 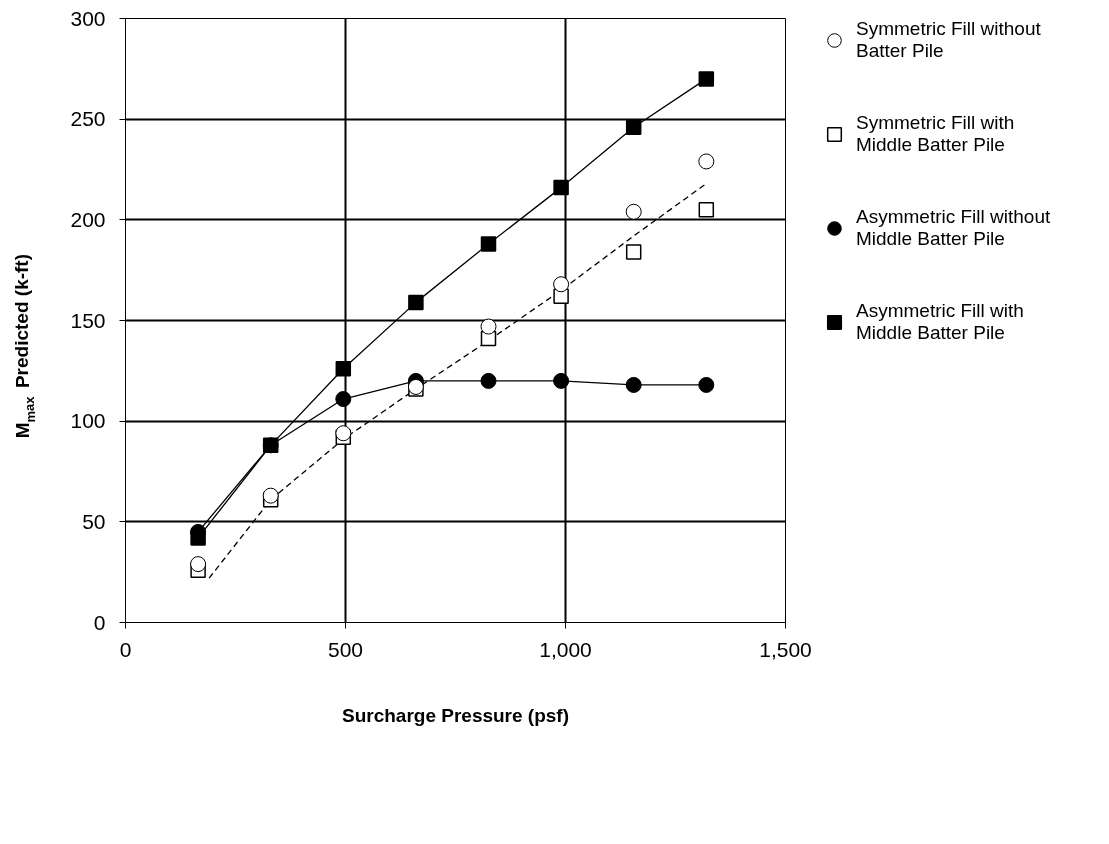 I want to click on y-tick-label: 200, so click(x=88, y=219).